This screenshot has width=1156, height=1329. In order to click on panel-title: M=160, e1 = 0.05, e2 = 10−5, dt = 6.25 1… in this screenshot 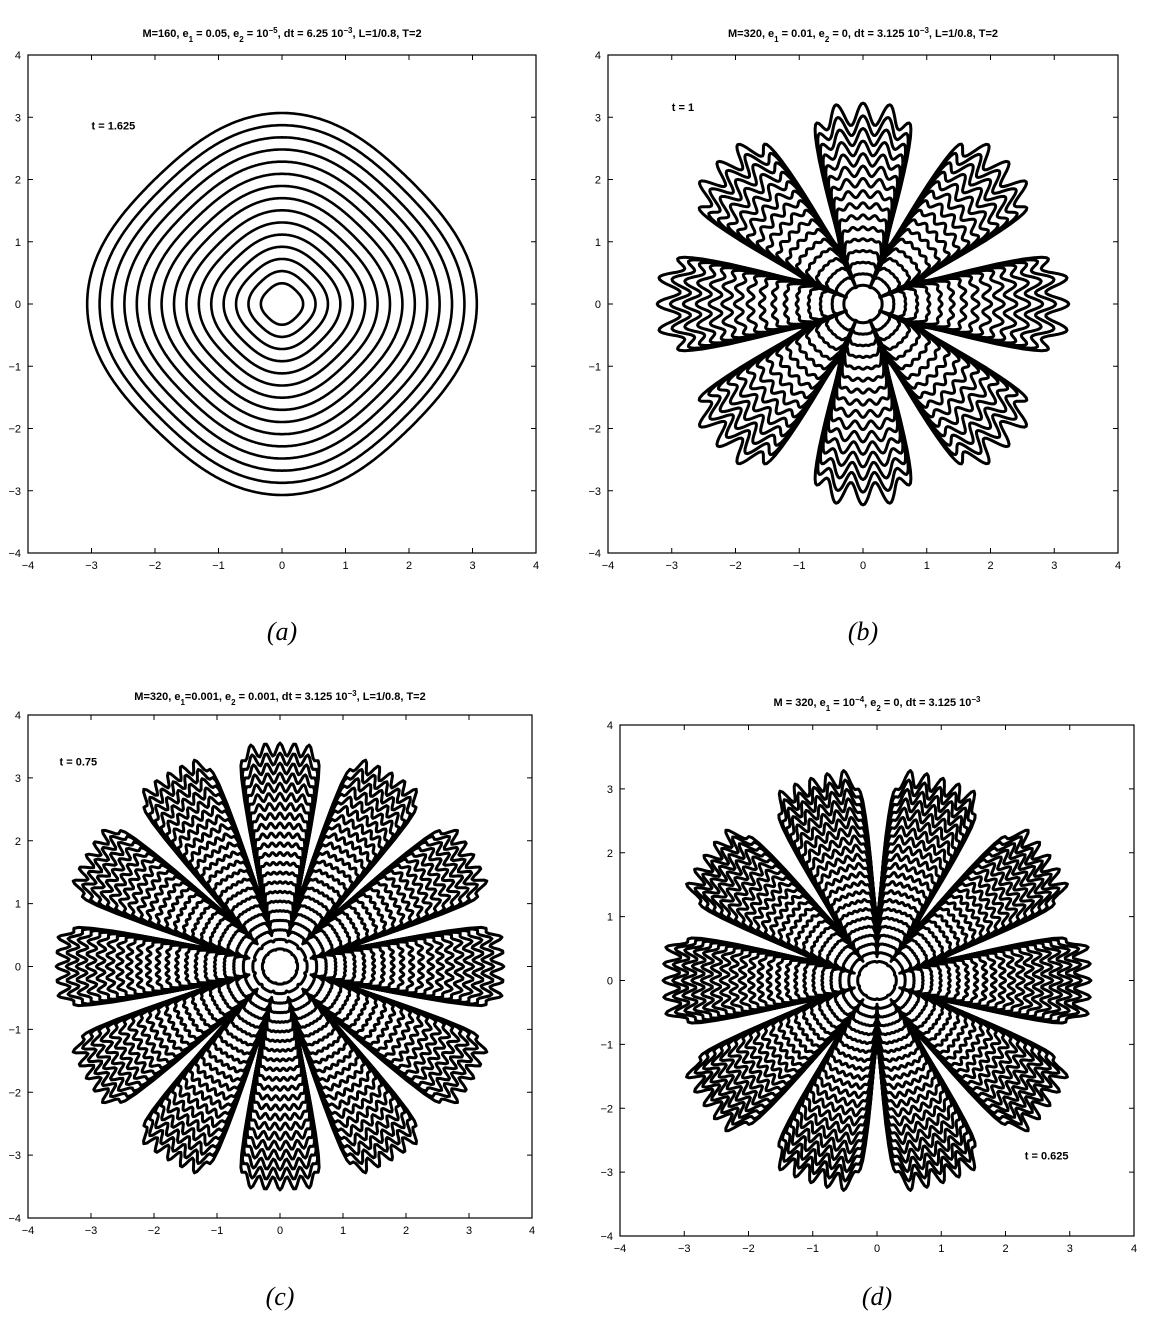, I will do `click(281, 35)`.